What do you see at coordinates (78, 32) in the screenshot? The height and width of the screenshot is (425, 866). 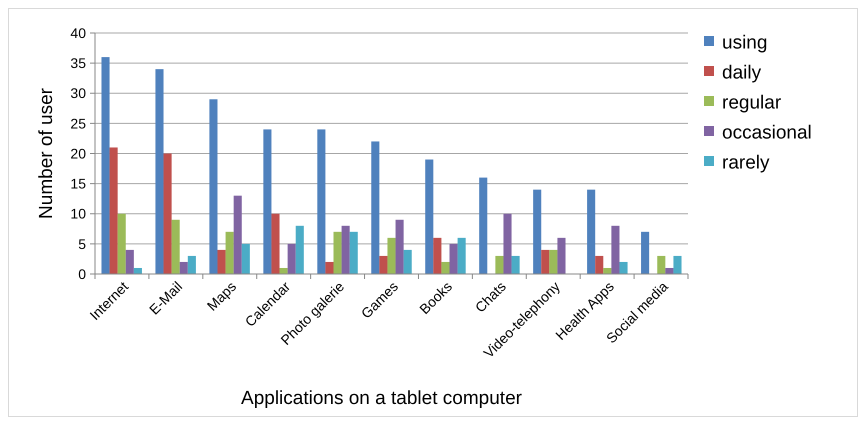 I see `y-tick-label: 40` at bounding box center [78, 32].